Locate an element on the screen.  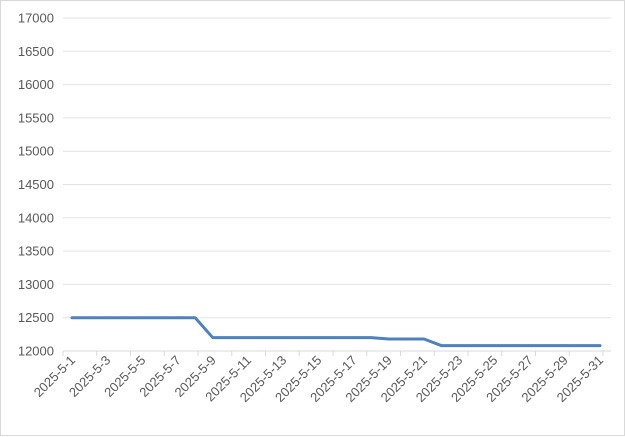
data-series-line is located at coordinates (336, 332).